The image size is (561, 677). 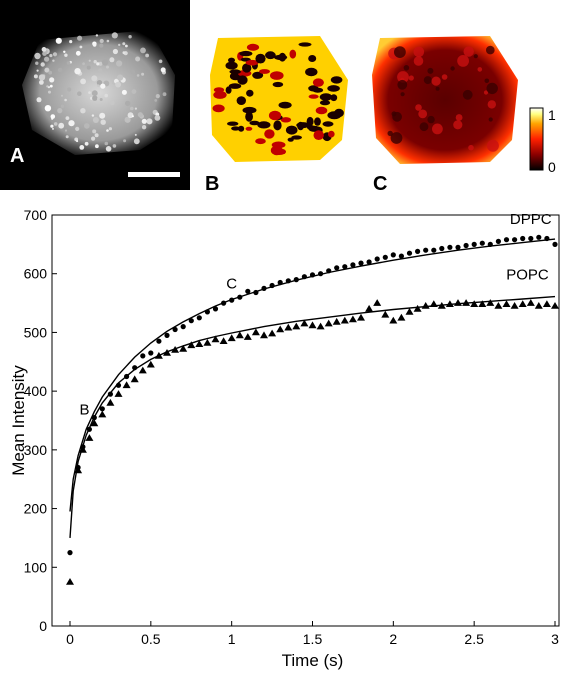 What do you see at coordinates (393, 639) in the screenshot?
I see `x-tick-label: 2` at bounding box center [393, 639].